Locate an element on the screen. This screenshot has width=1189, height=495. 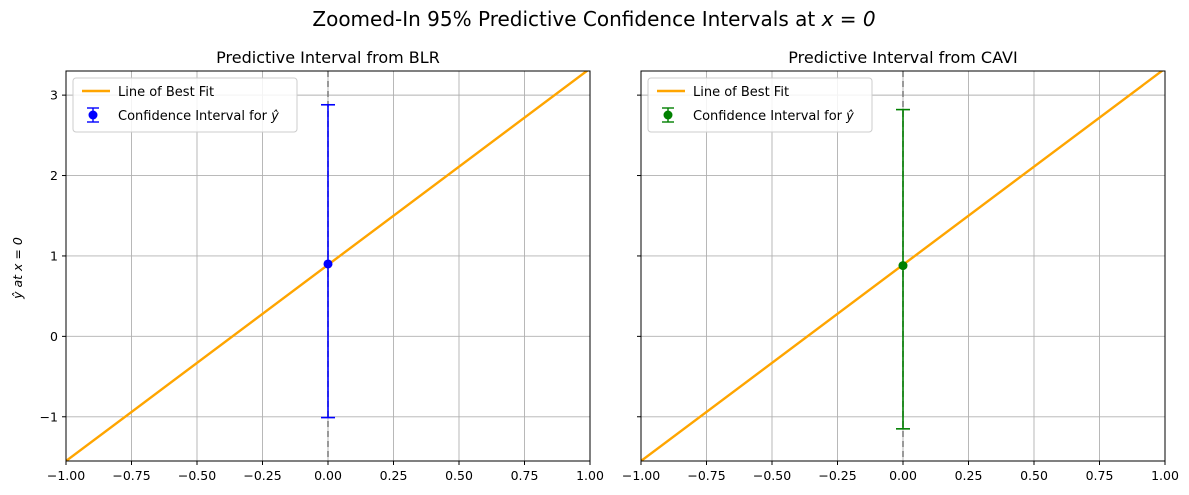
y-tick-label: 1 is located at coordinates (54, 255).